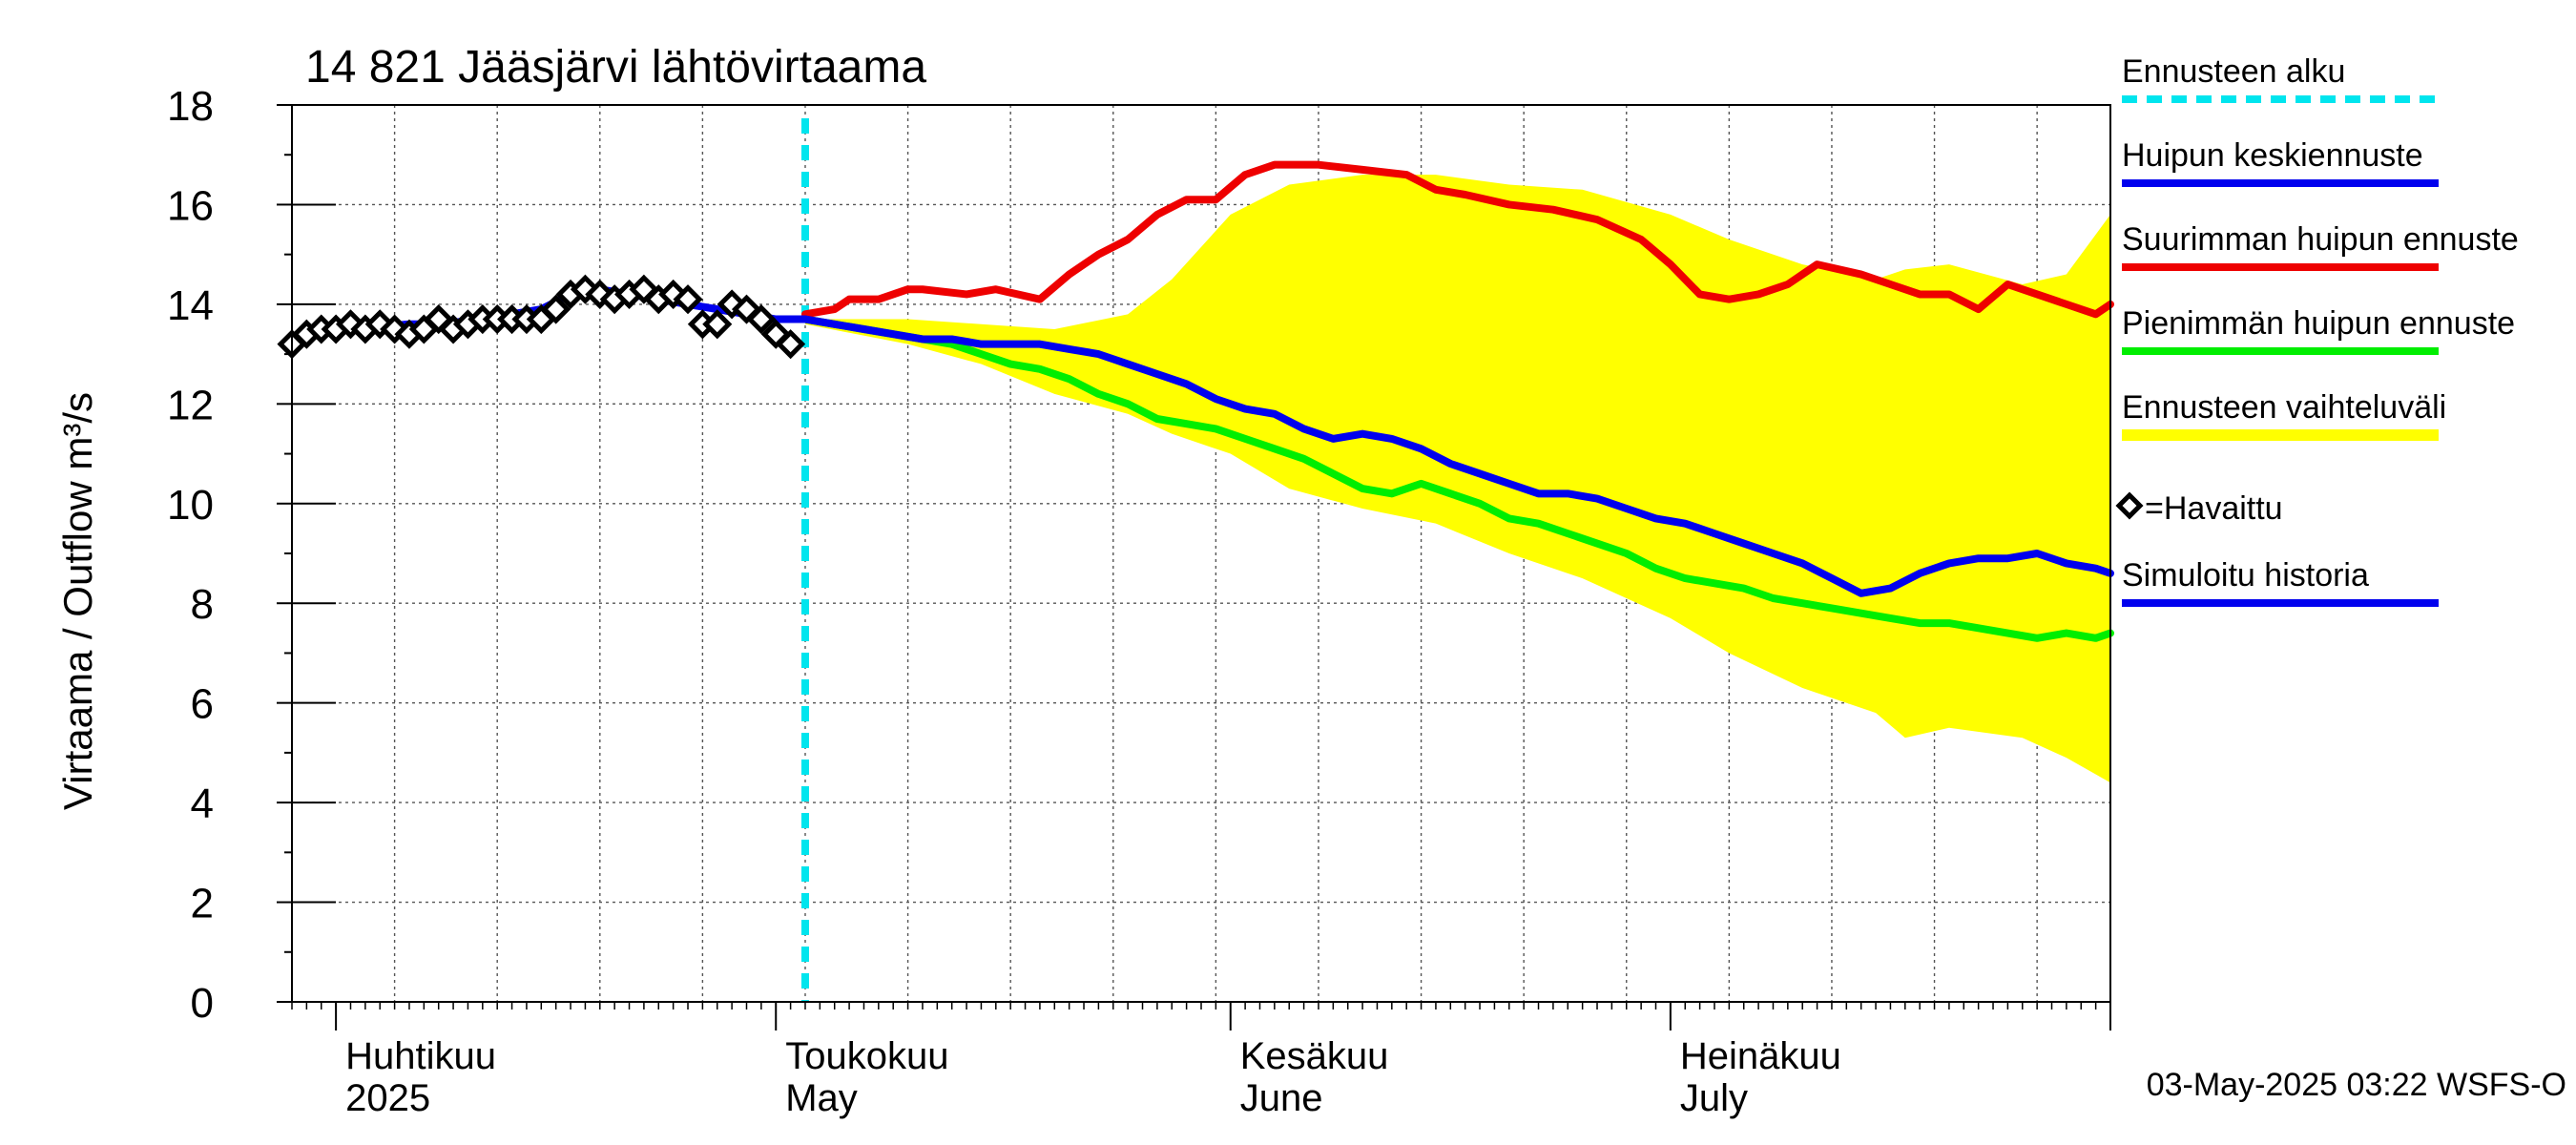 Image resolution: width=2576 pixels, height=1145 pixels. What do you see at coordinates (202, 704) in the screenshot?
I see `y-tick-label: 6` at bounding box center [202, 704].